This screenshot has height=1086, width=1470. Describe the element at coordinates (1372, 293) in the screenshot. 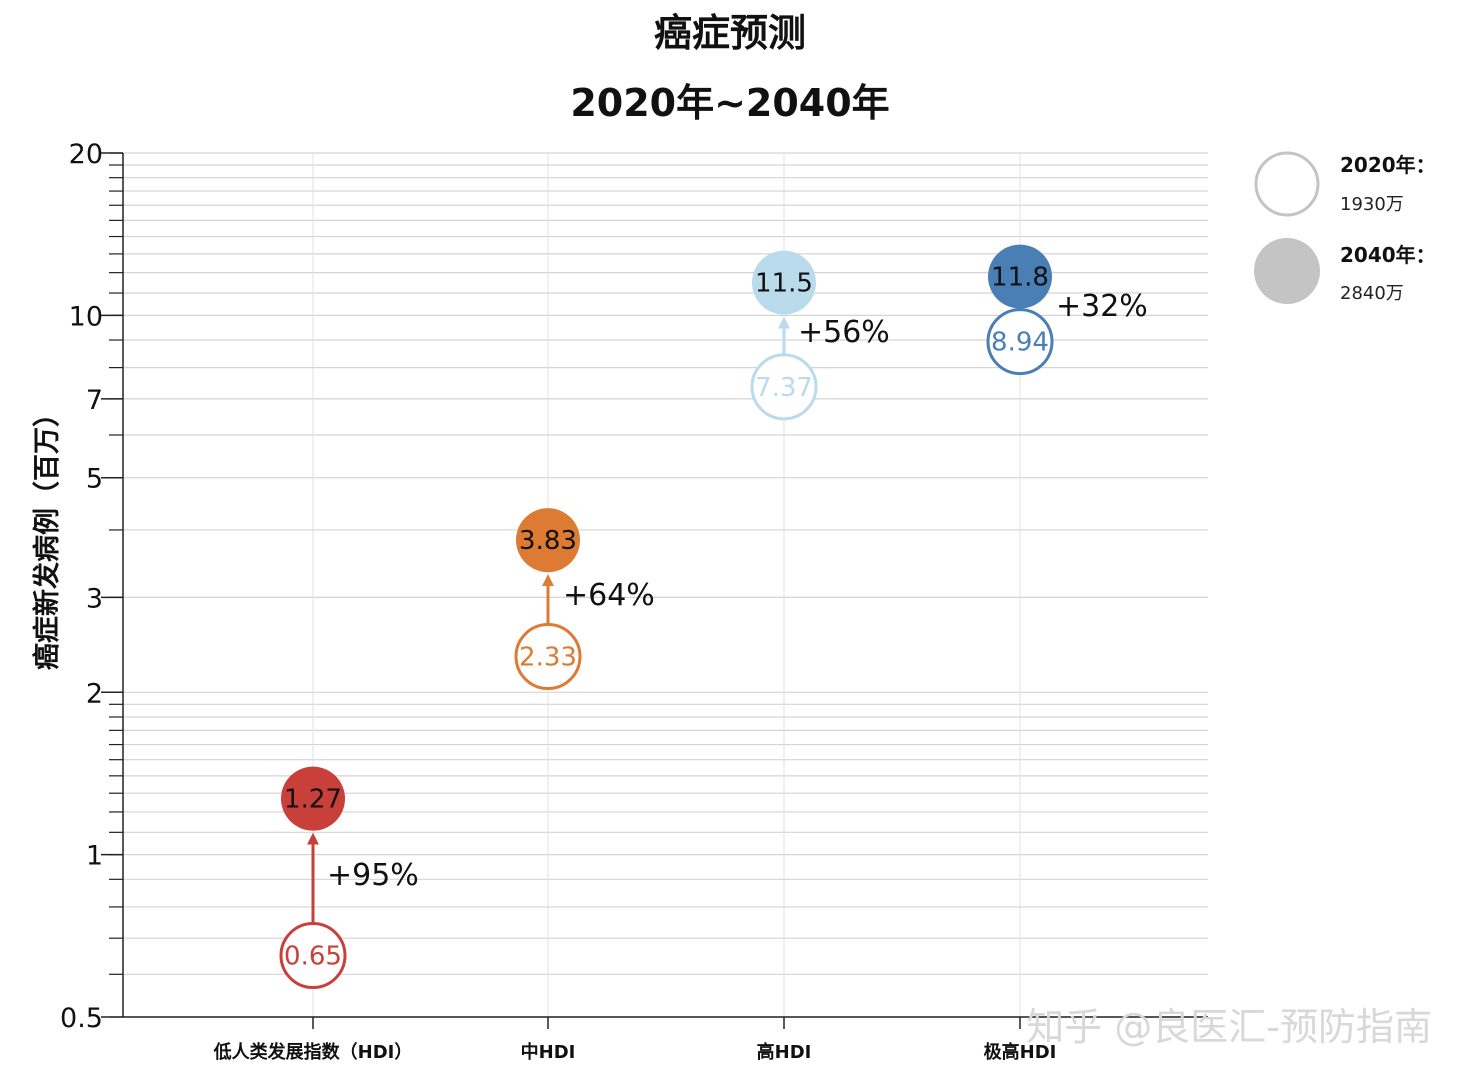

I see `legend-2040-subtitle: 2840万` at that location.